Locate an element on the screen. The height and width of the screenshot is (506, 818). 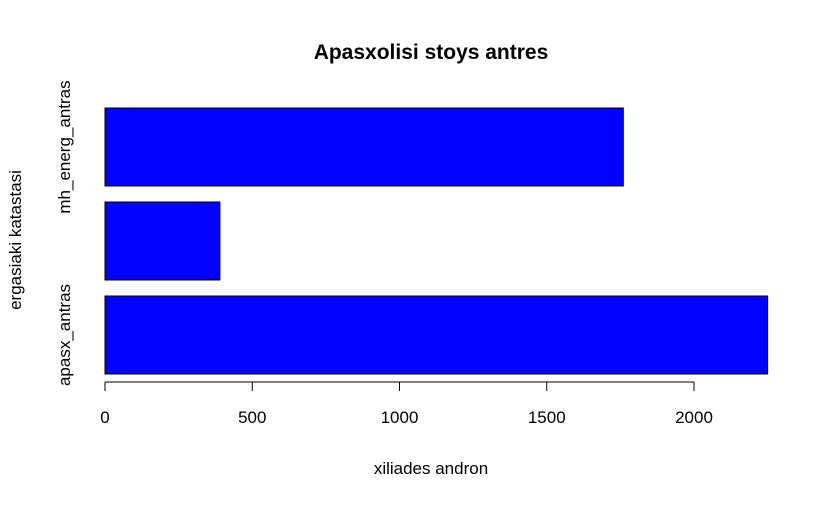
category-label: apasx_antras is located at coordinates (64, 335).